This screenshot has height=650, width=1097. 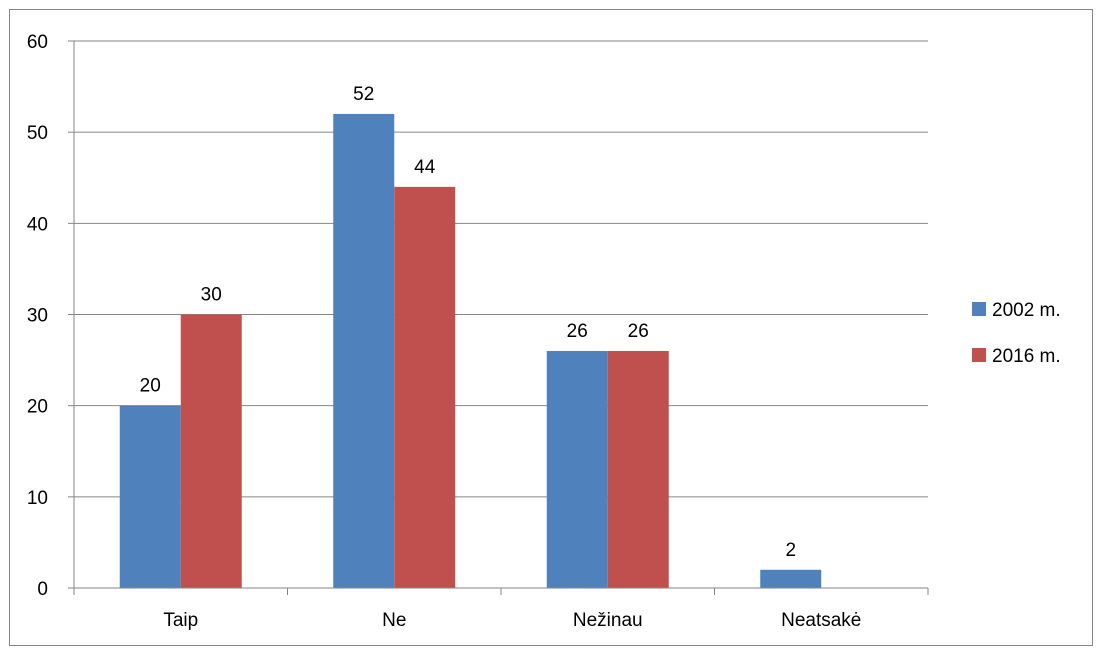 What do you see at coordinates (1026, 356) in the screenshot?
I see `legend-label-2: 2016 m.` at bounding box center [1026, 356].